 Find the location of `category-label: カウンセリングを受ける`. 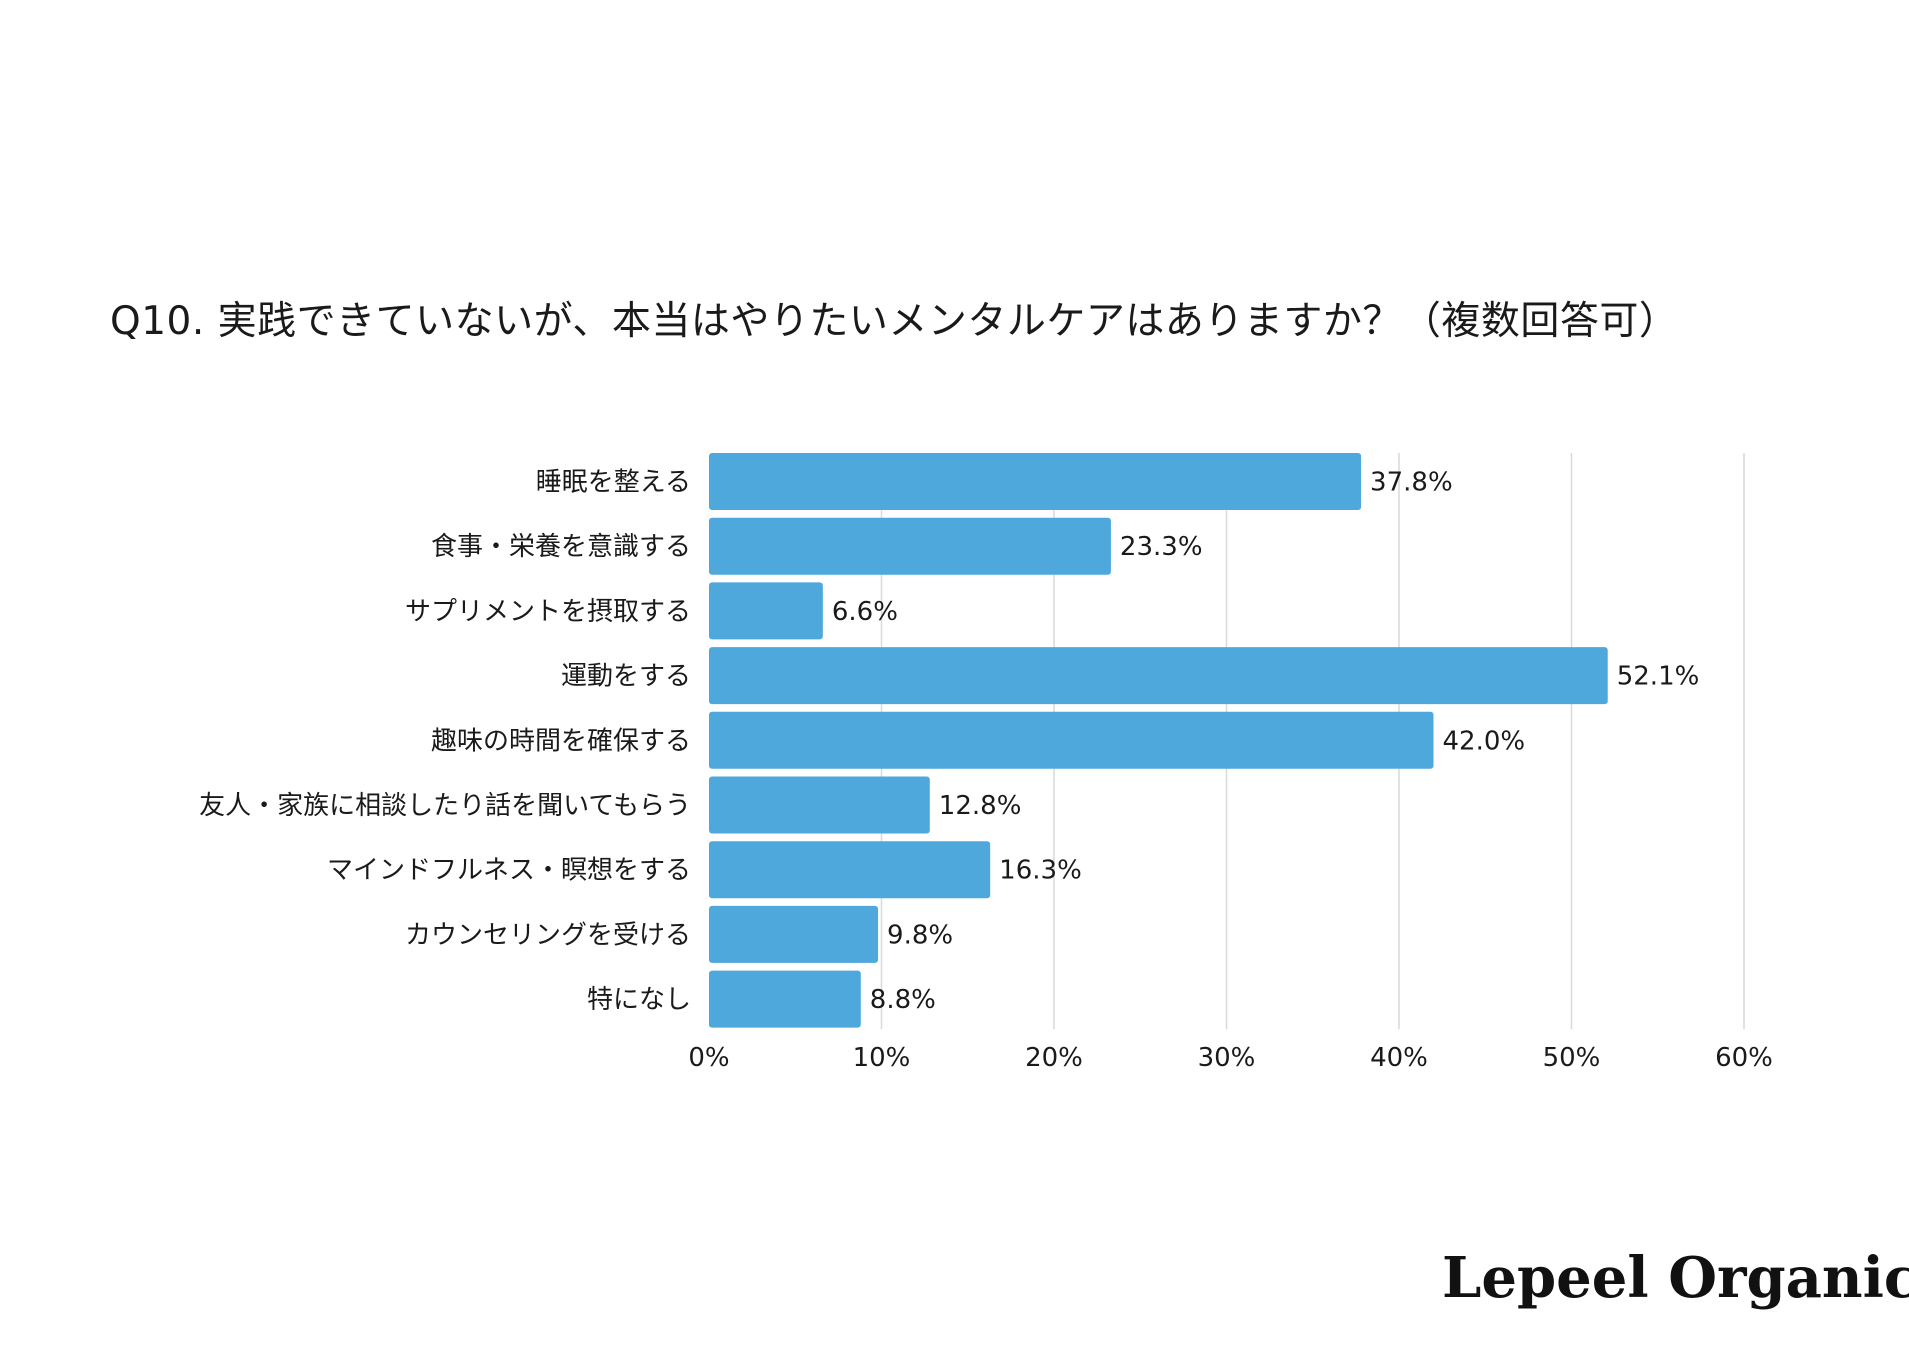

category-label: カウンセリングを受ける is located at coordinates (548, 935).